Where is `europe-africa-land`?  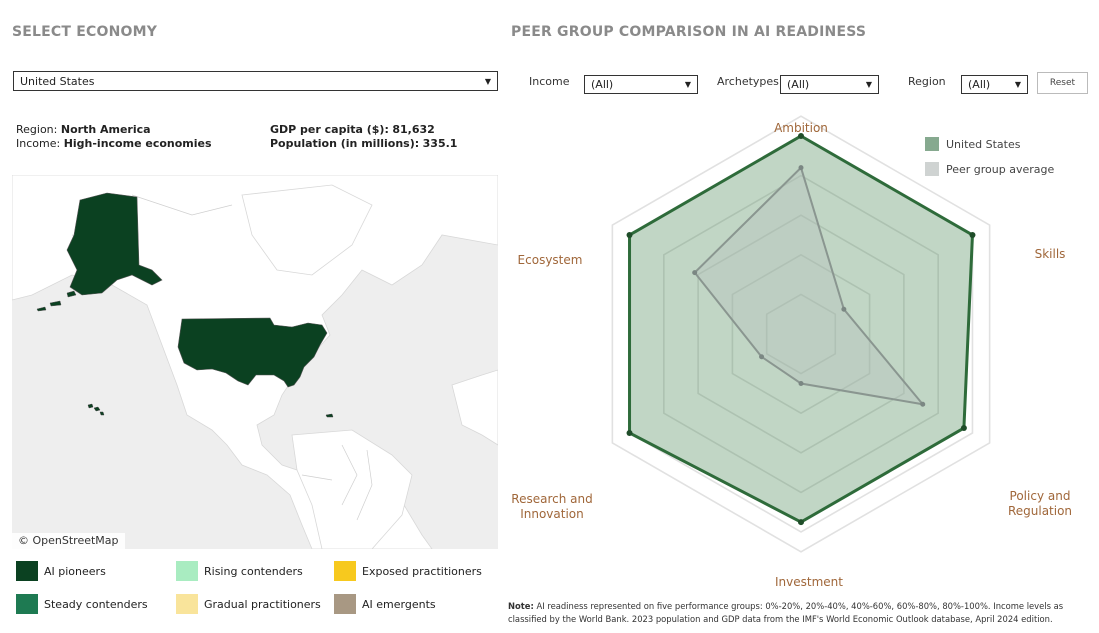
europe-africa-land is located at coordinates (474, 407).